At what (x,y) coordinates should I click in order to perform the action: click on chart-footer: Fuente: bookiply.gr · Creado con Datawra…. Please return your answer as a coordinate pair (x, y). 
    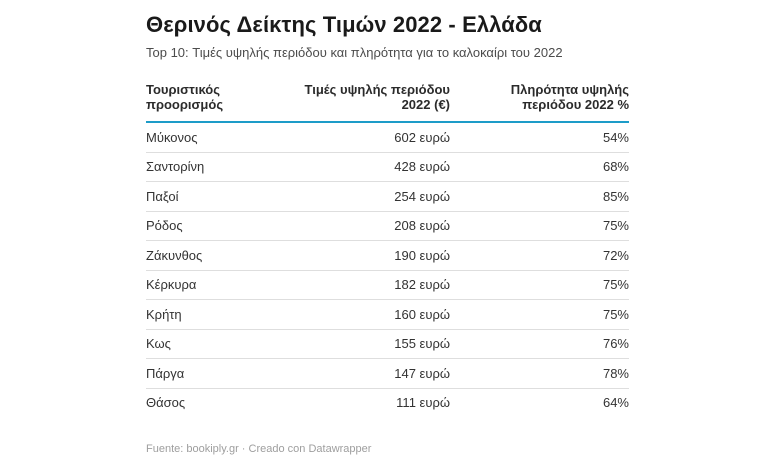
    Looking at the image, I should click on (387, 449).